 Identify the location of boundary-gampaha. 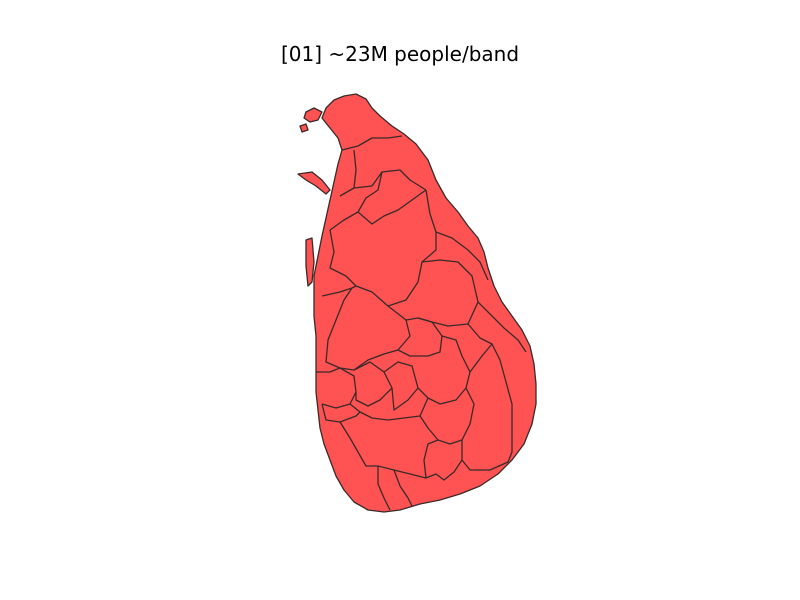
(336, 388).